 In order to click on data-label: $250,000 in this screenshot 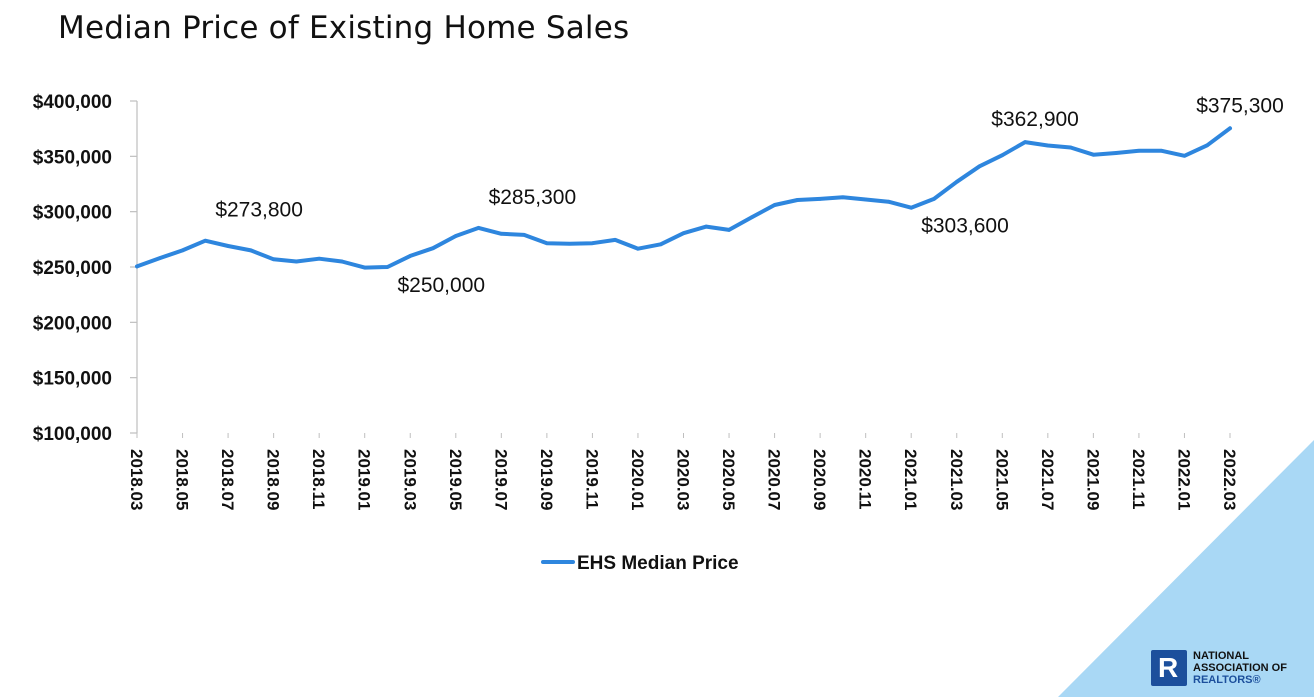, I will do `click(441, 285)`.